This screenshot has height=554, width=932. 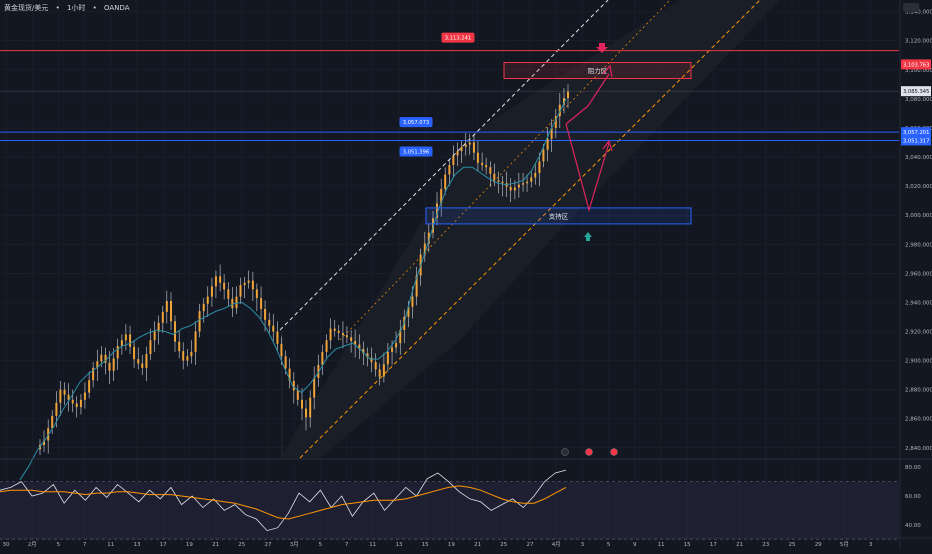 What do you see at coordinates (602, 48) in the screenshot?
I see `arrow-down-icon` at bounding box center [602, 48].